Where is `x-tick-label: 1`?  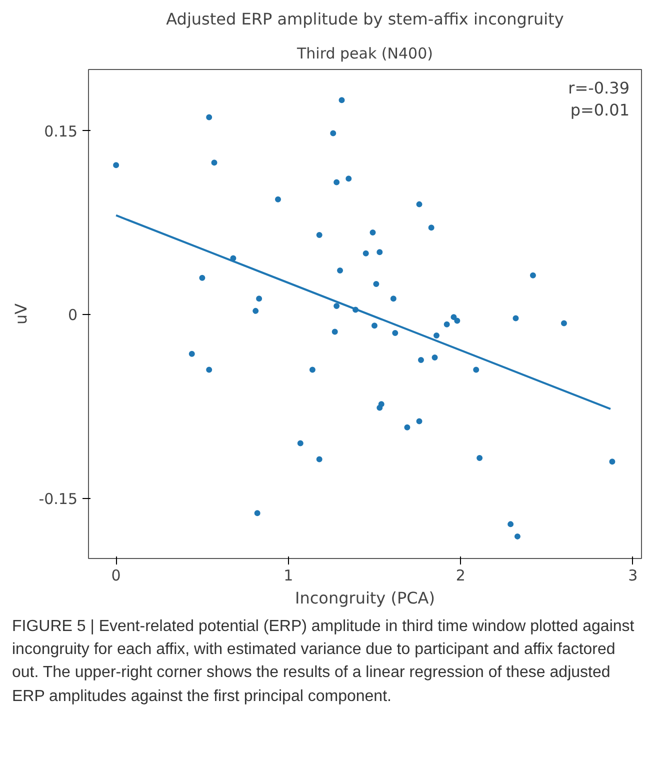
x-tick-label: 1 is located at coordinates (289, 575).